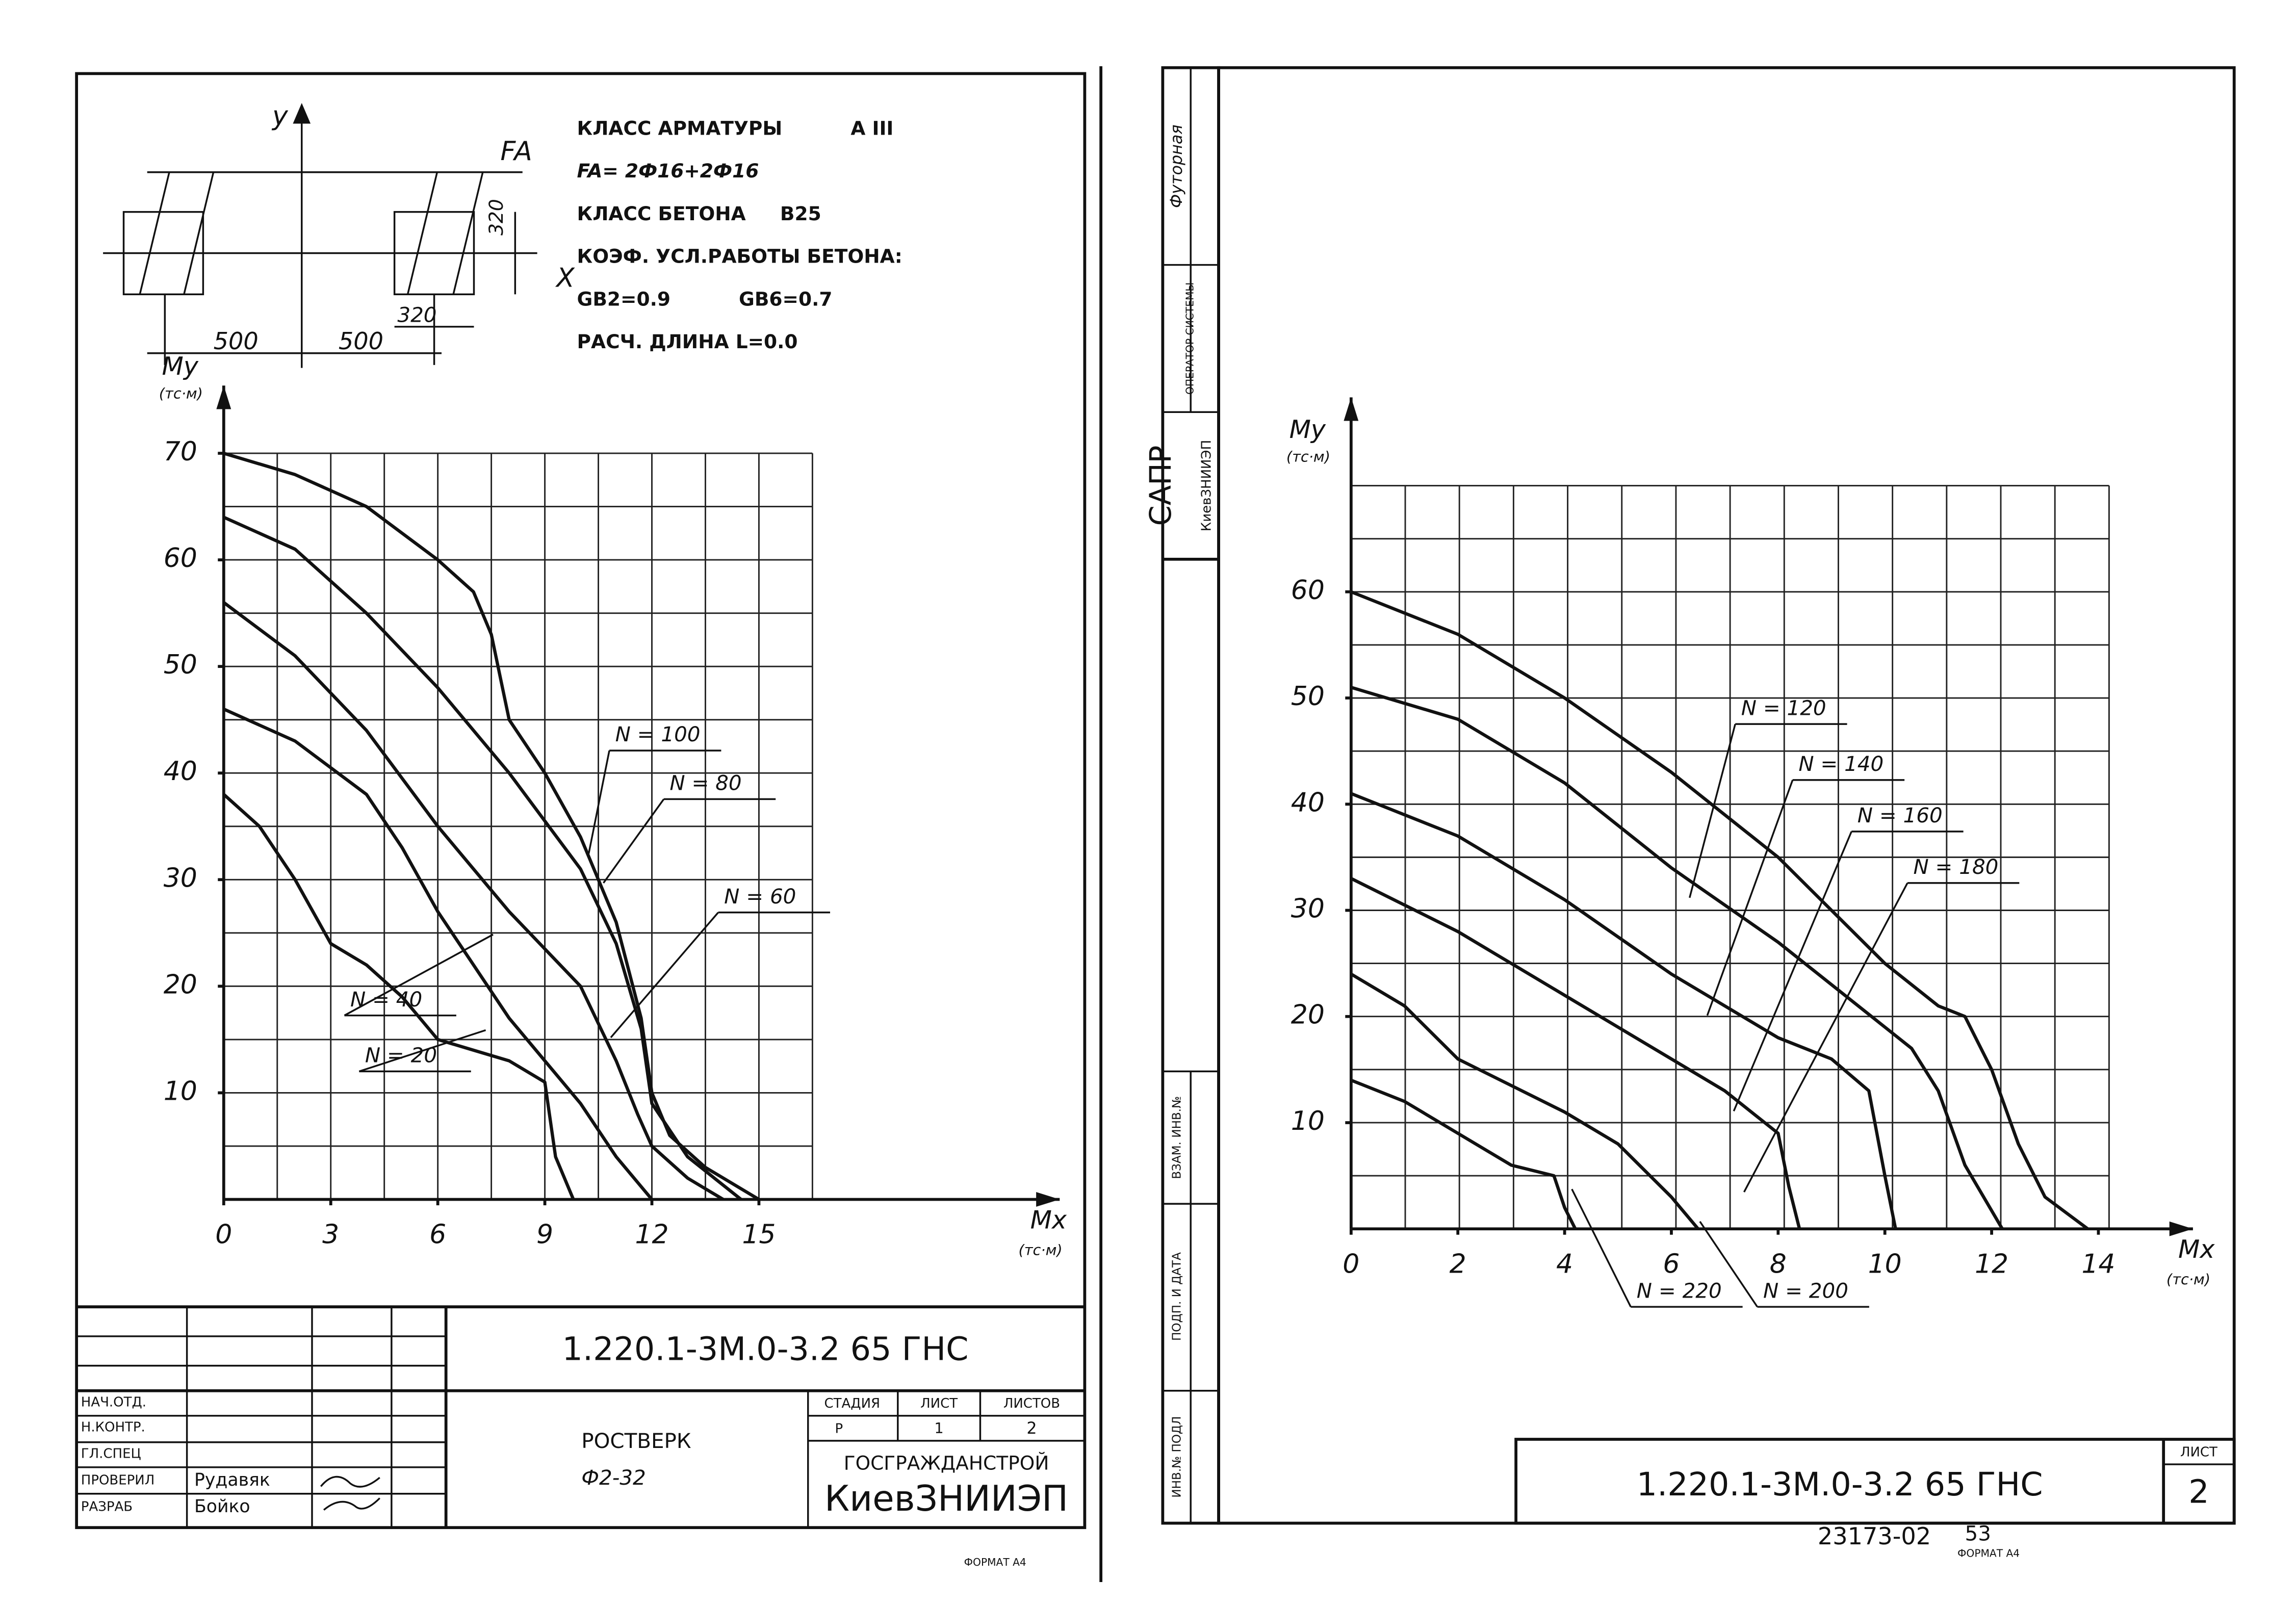 The width and height of the screenshot is (2296, 1605). Describe the element at coordinates (544, 1235) in the screenshot. I see `x-tick-label: 9` at that location.